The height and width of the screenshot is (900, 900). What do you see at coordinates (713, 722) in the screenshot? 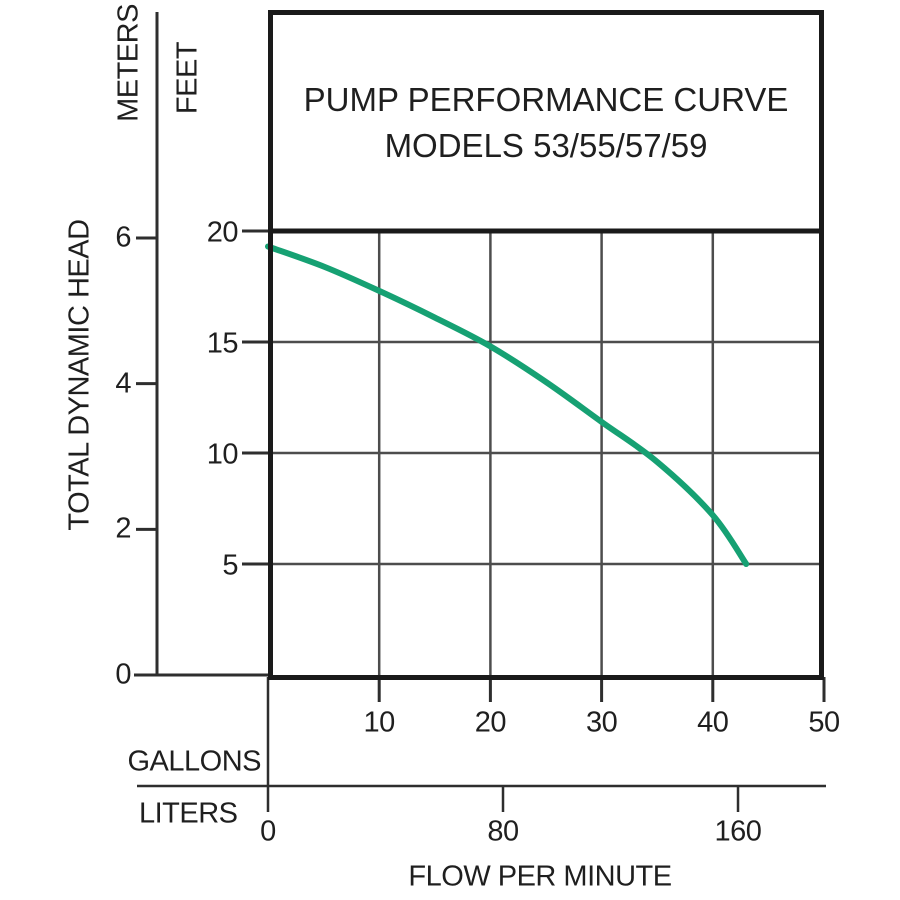
I see `gallons-tick-label: 40` at bounding box center [713, 722].